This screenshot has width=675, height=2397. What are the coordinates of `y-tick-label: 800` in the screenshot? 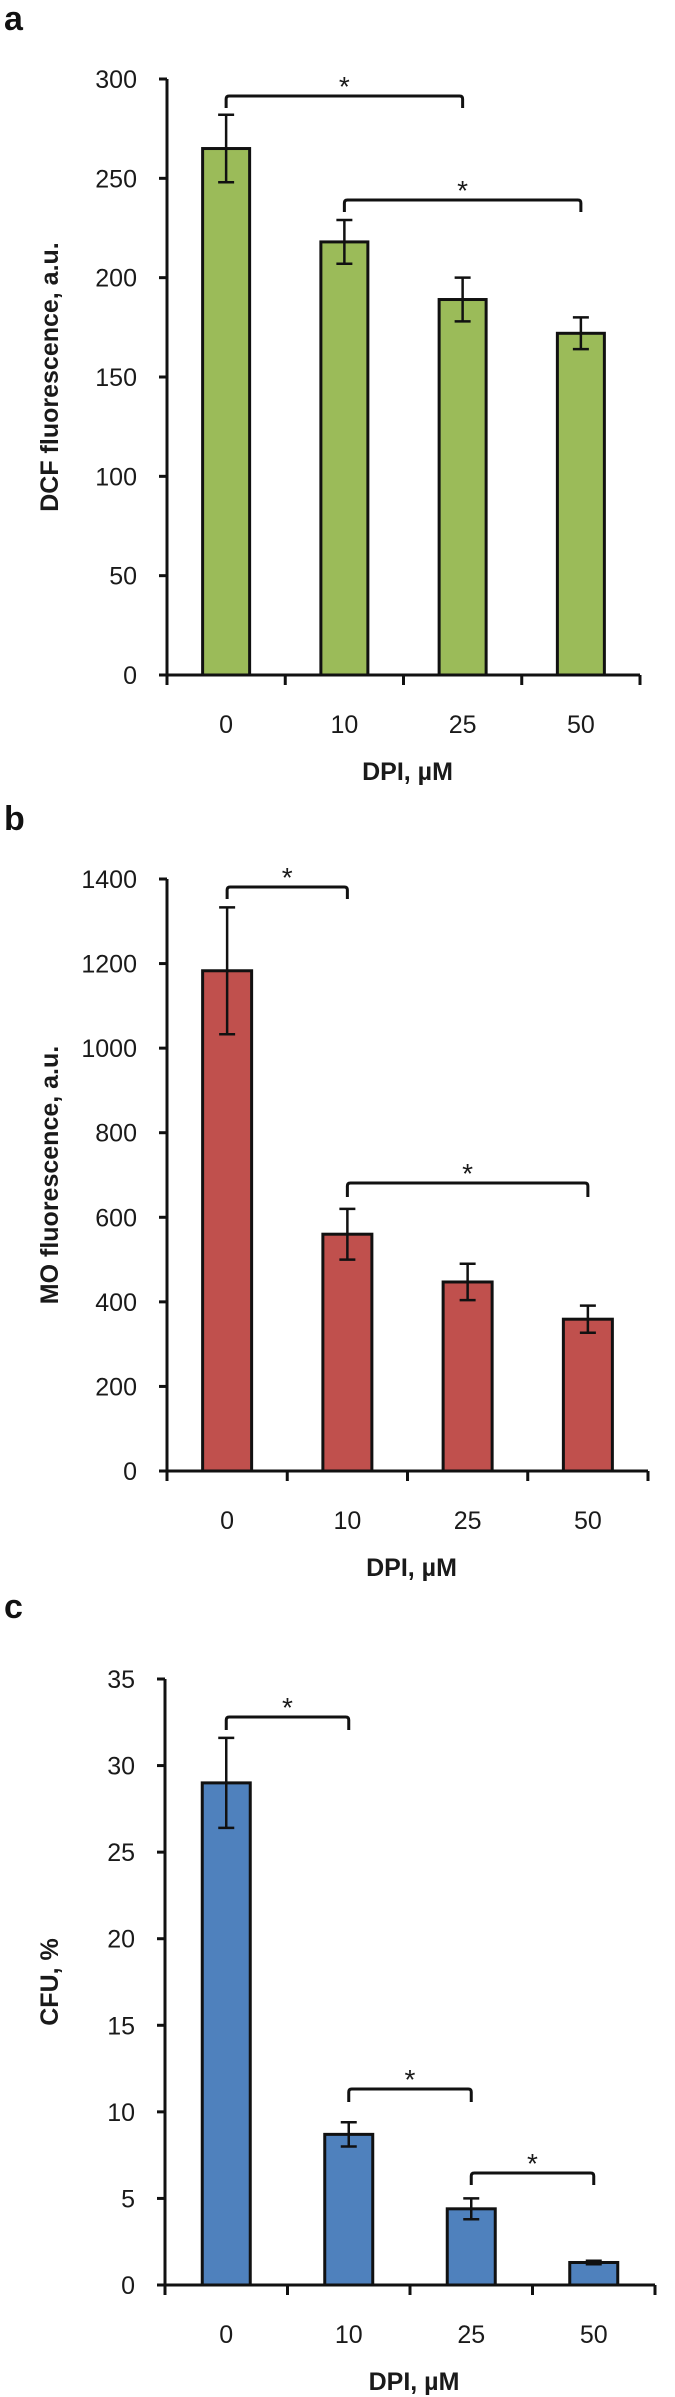 It's located at (116, 1134).